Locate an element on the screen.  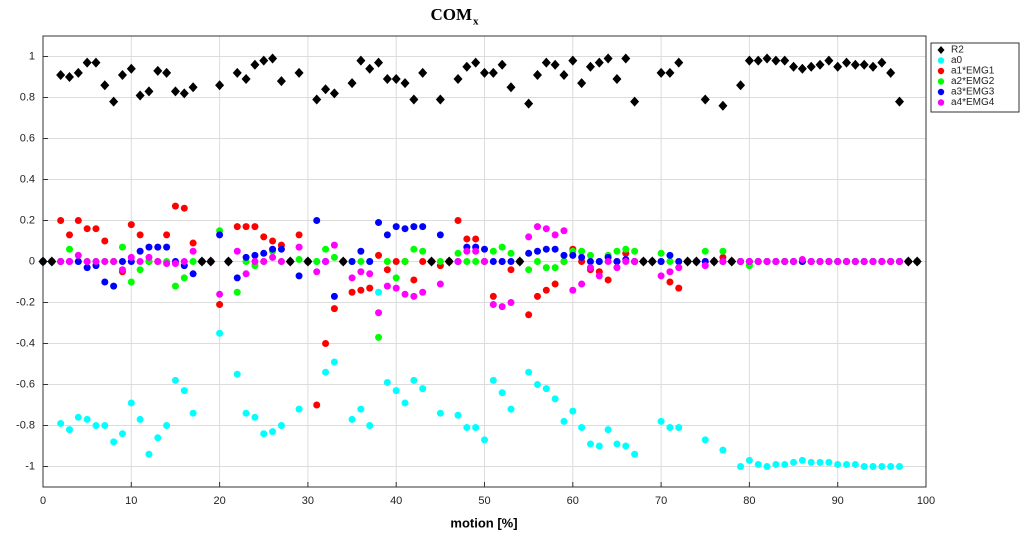
x-tick-label: 30 is located at coordinates (308, 501).